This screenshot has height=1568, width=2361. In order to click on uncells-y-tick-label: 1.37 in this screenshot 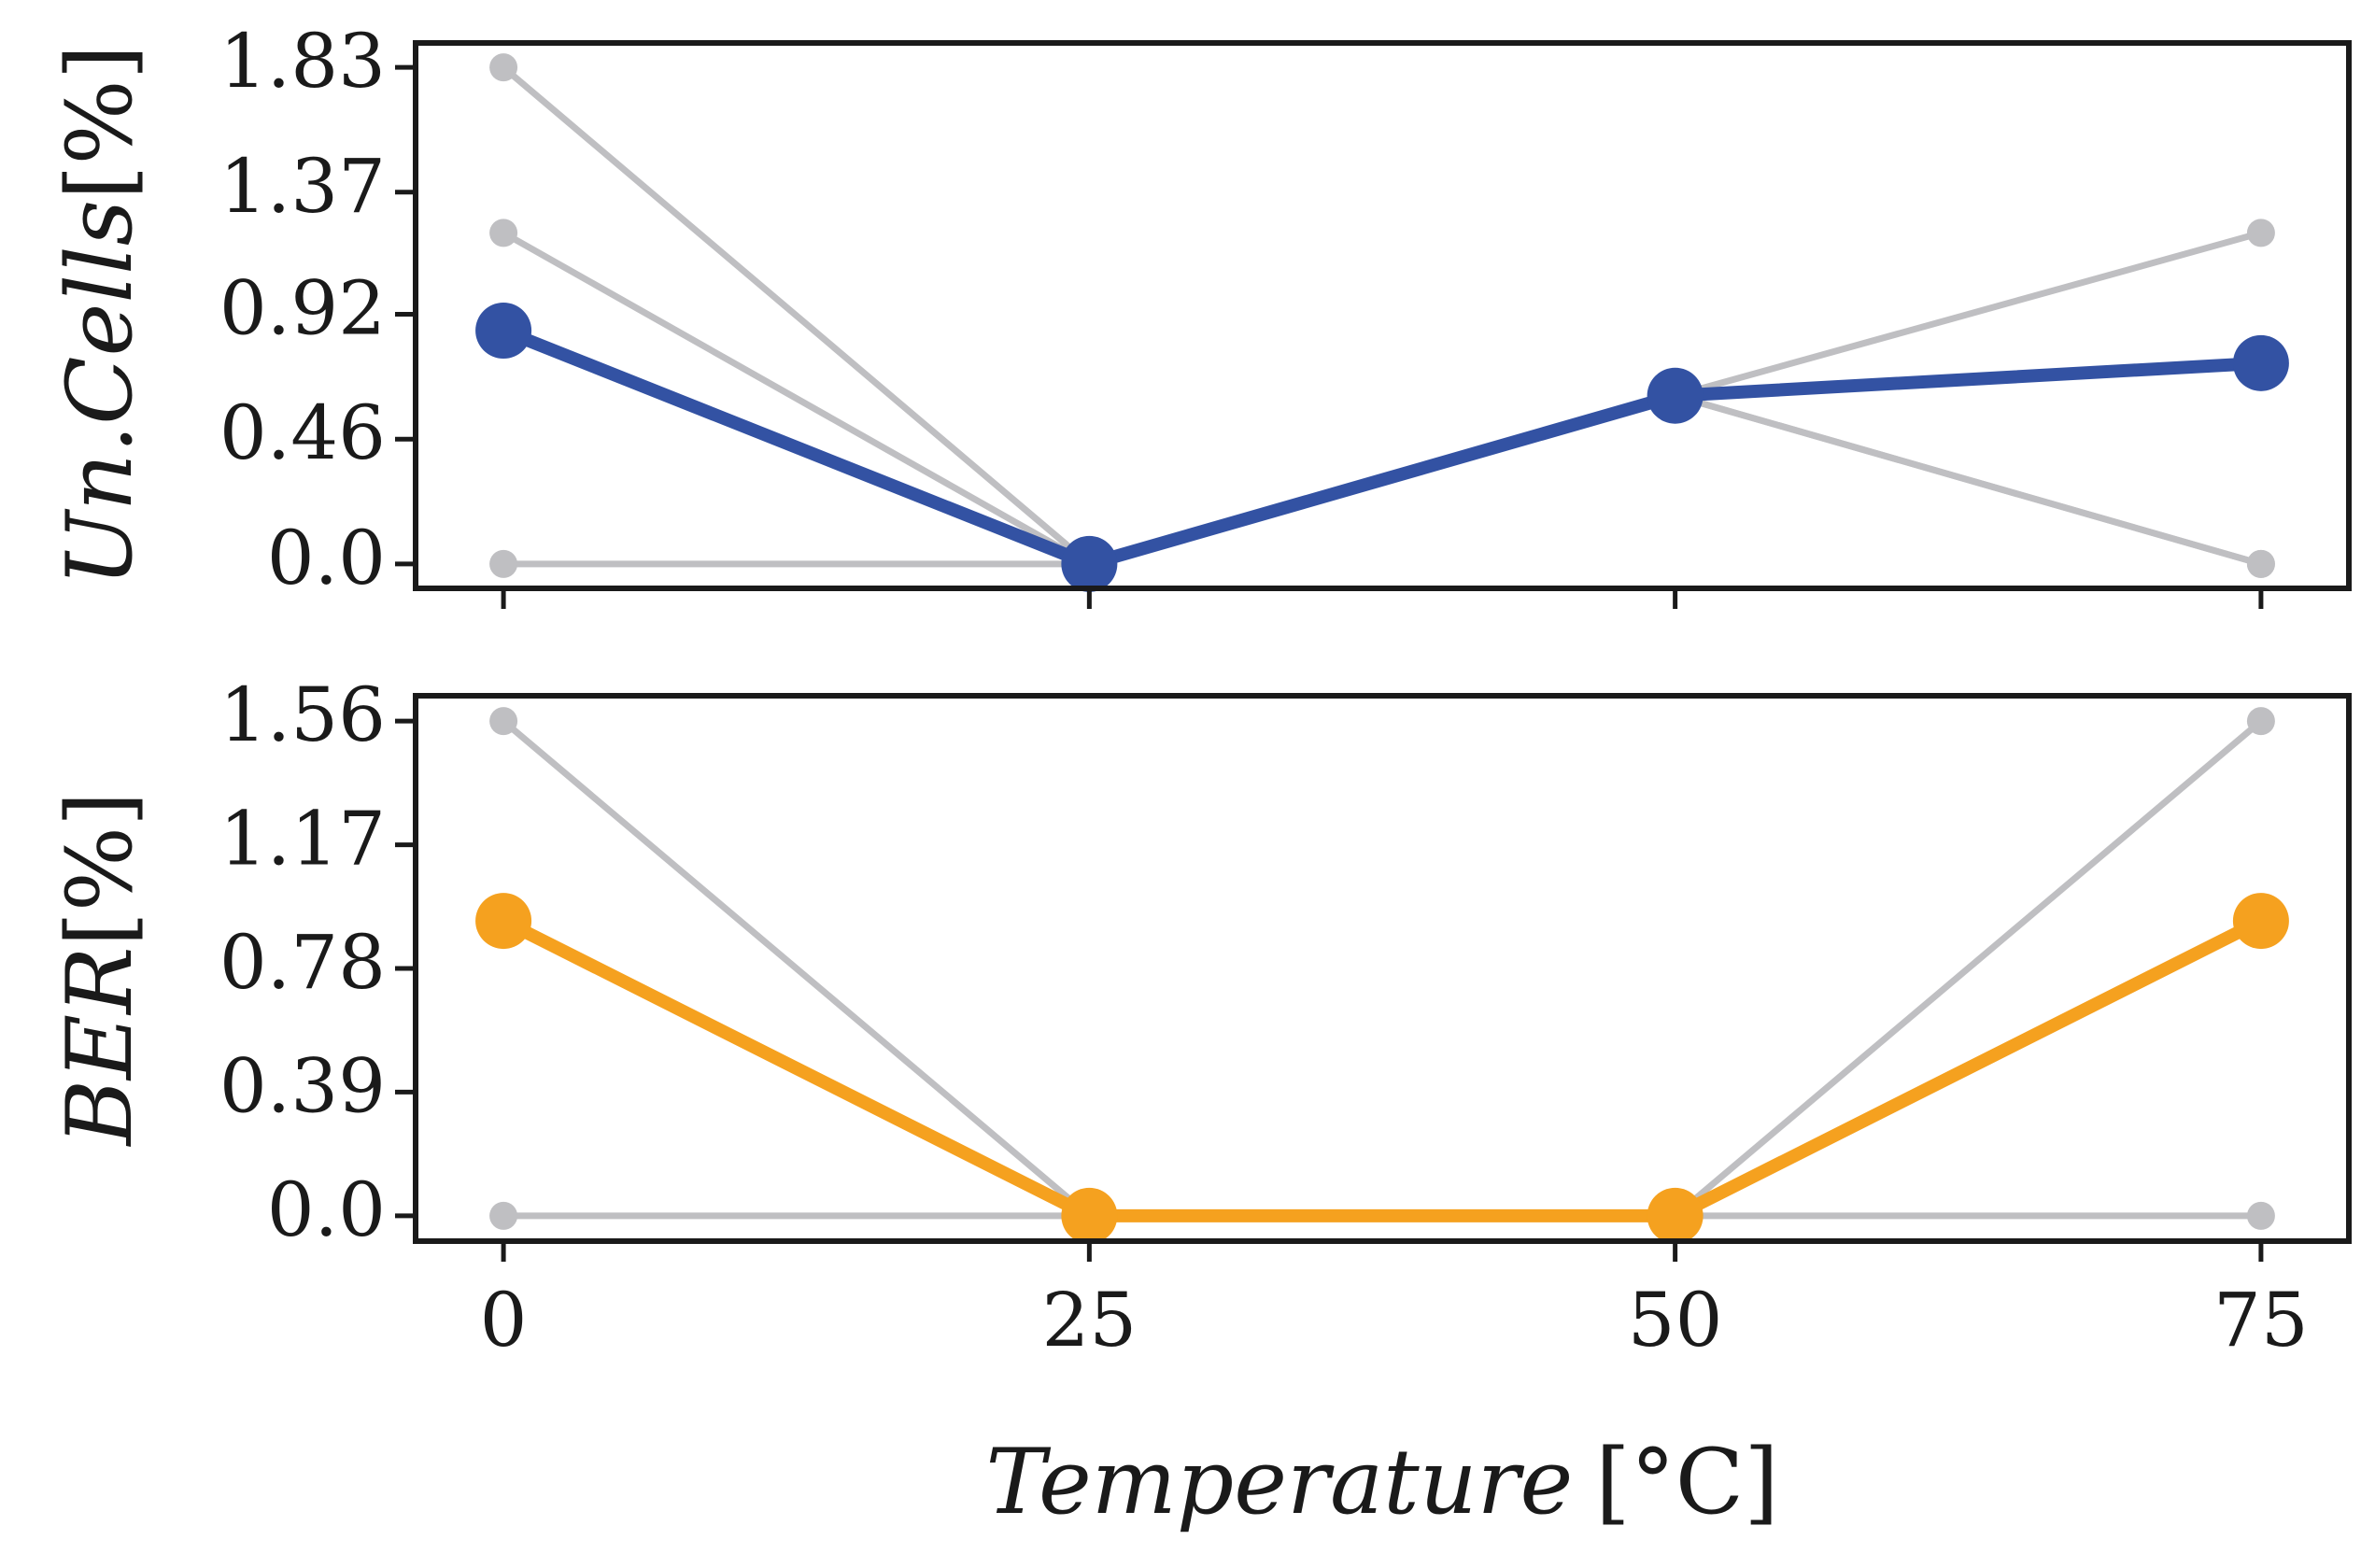, I will do `click(302, 186)`.